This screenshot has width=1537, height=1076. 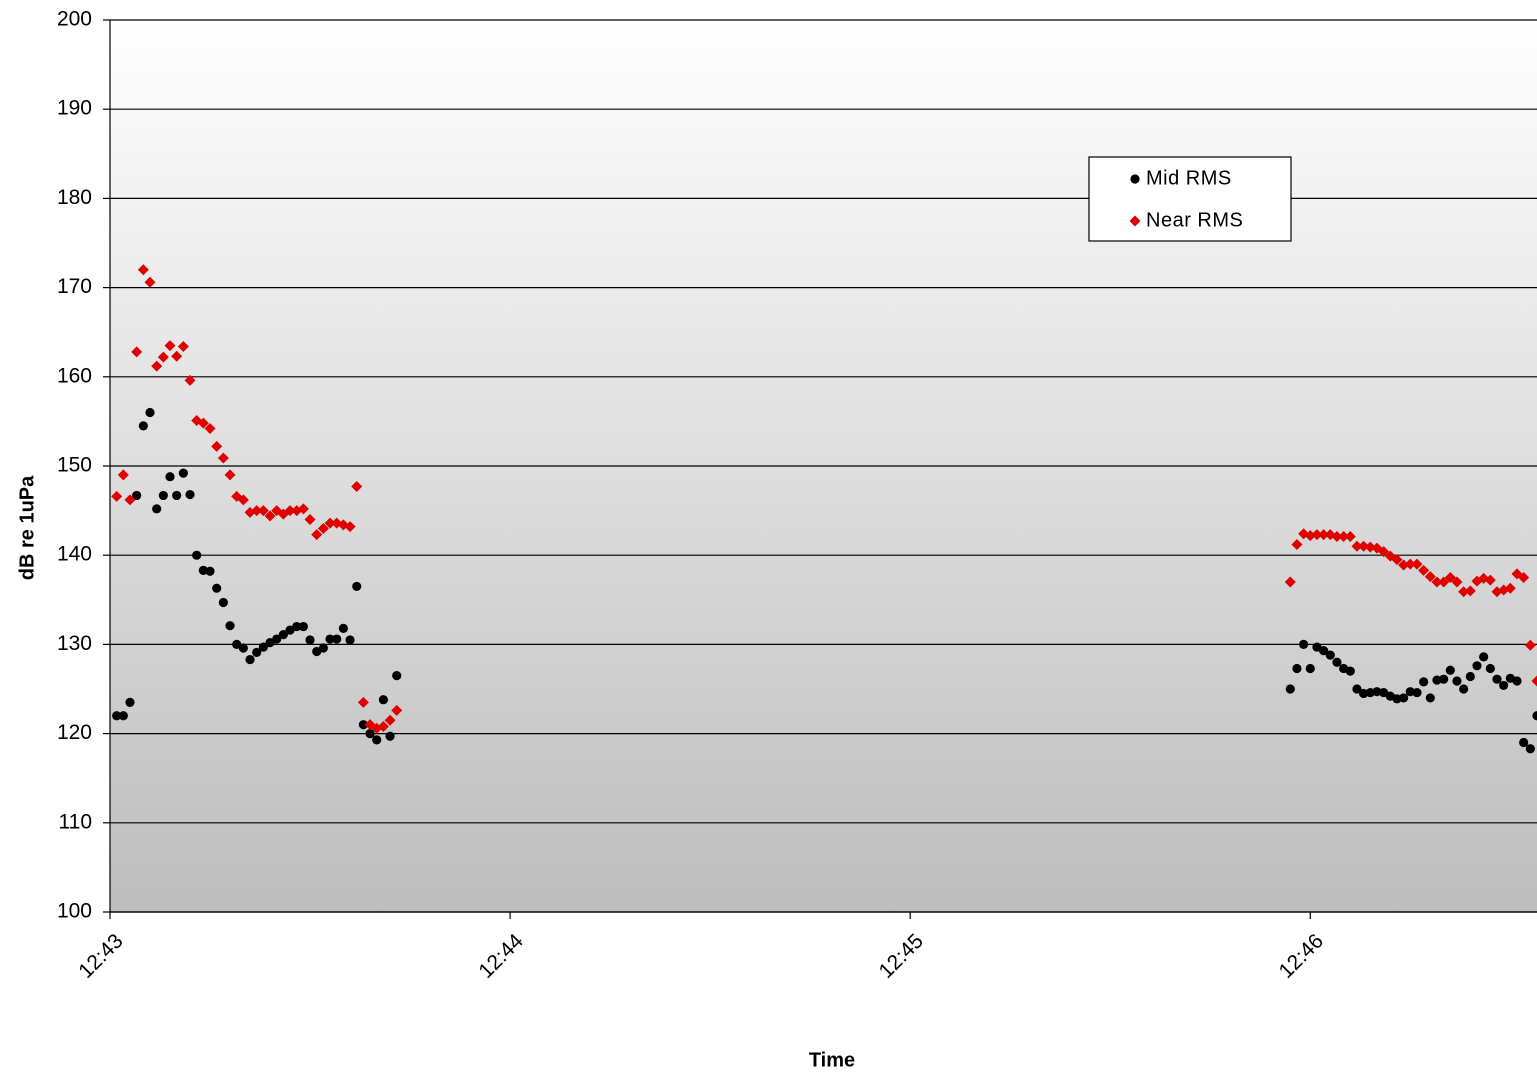 I want to click on y-tick-label: 160, so click(x=74, y=375).